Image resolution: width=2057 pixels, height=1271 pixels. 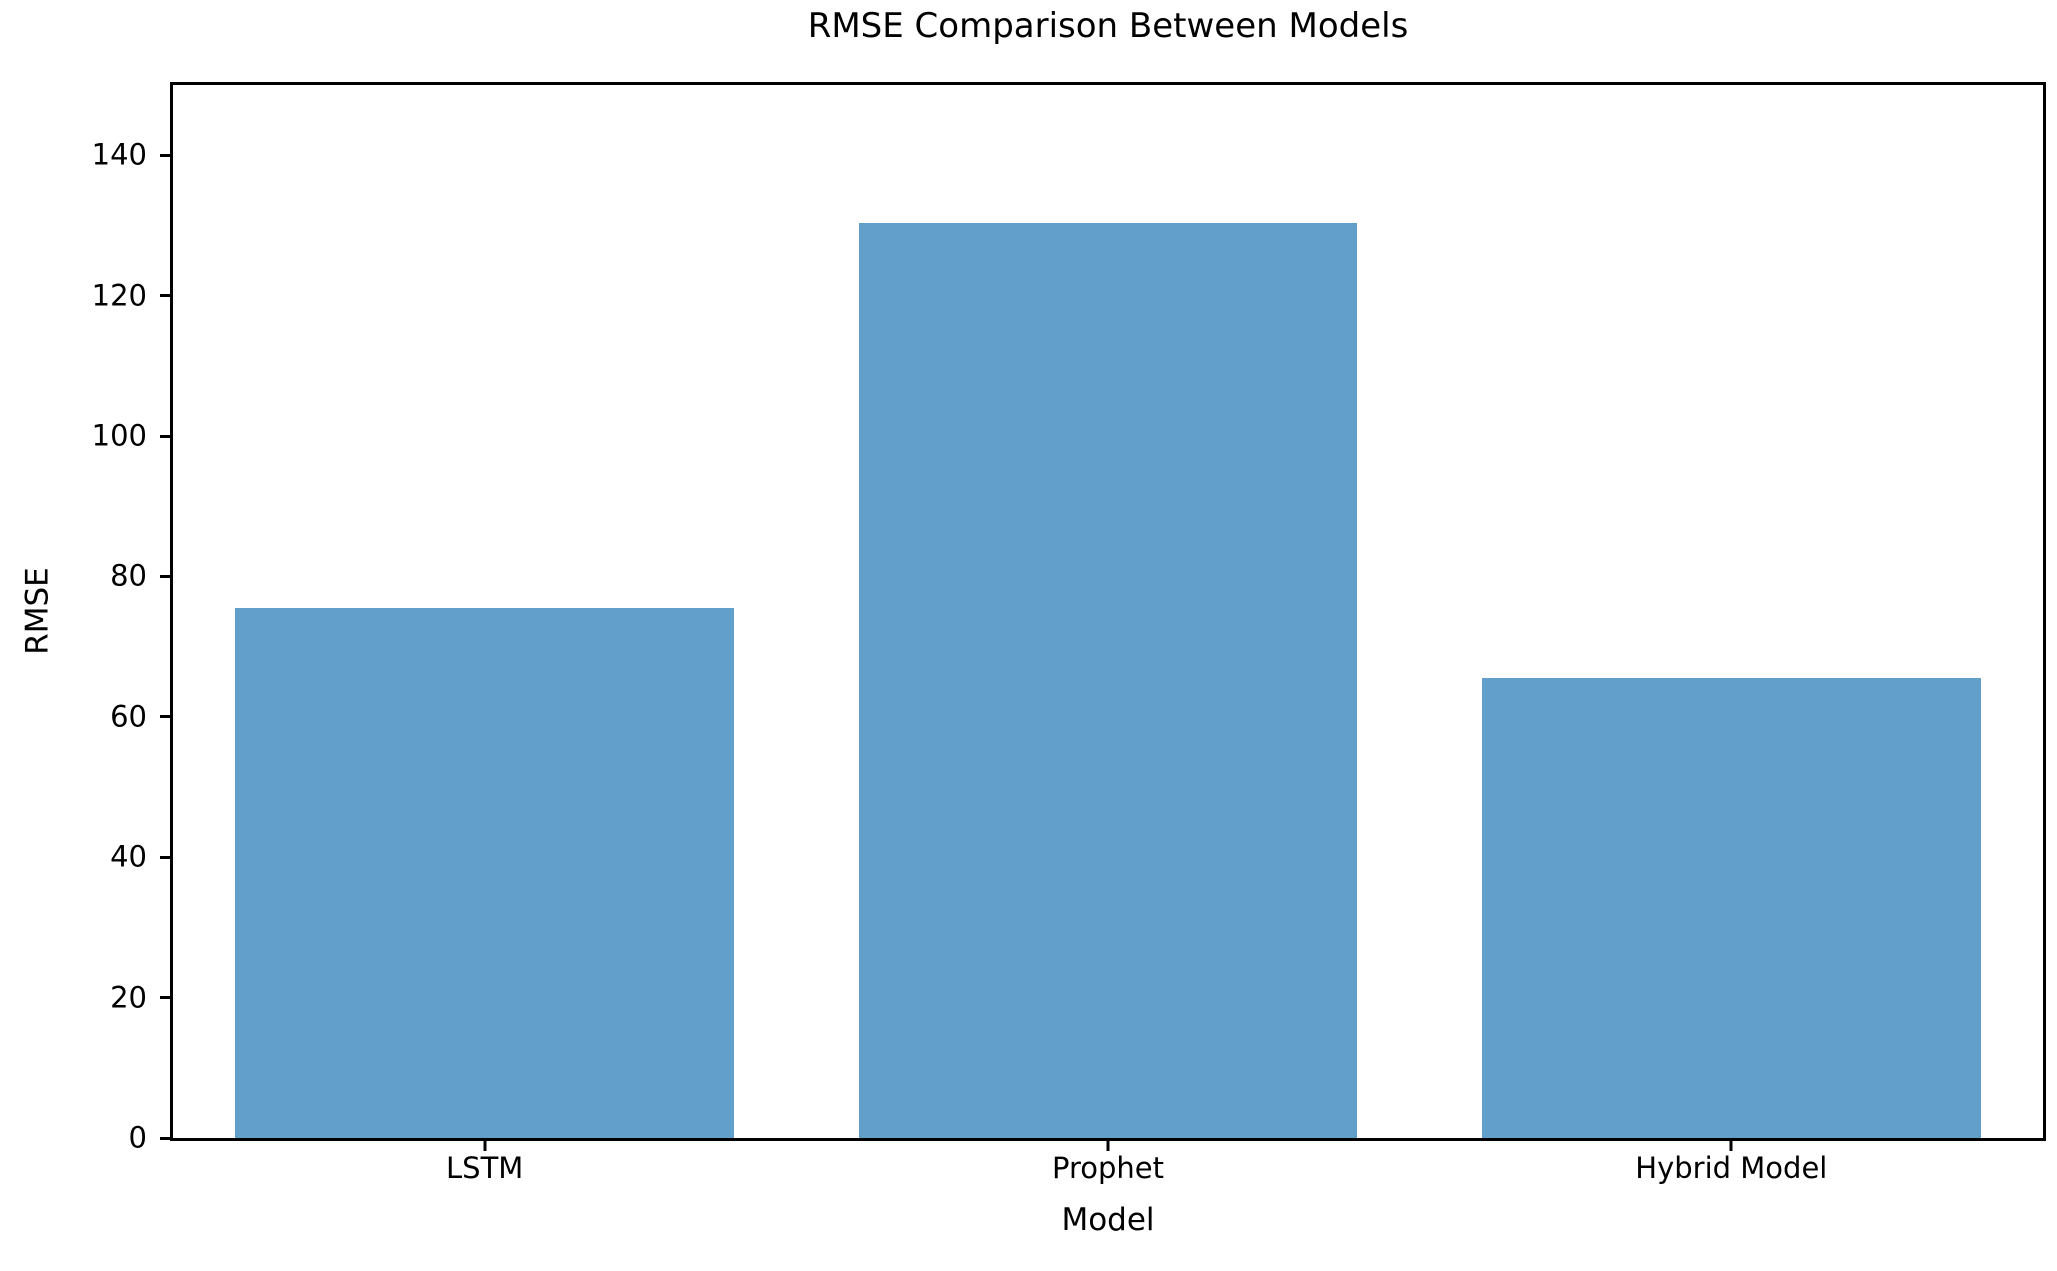 I want to click on x-axis-label: Model, so click(x=1108, y=1220).